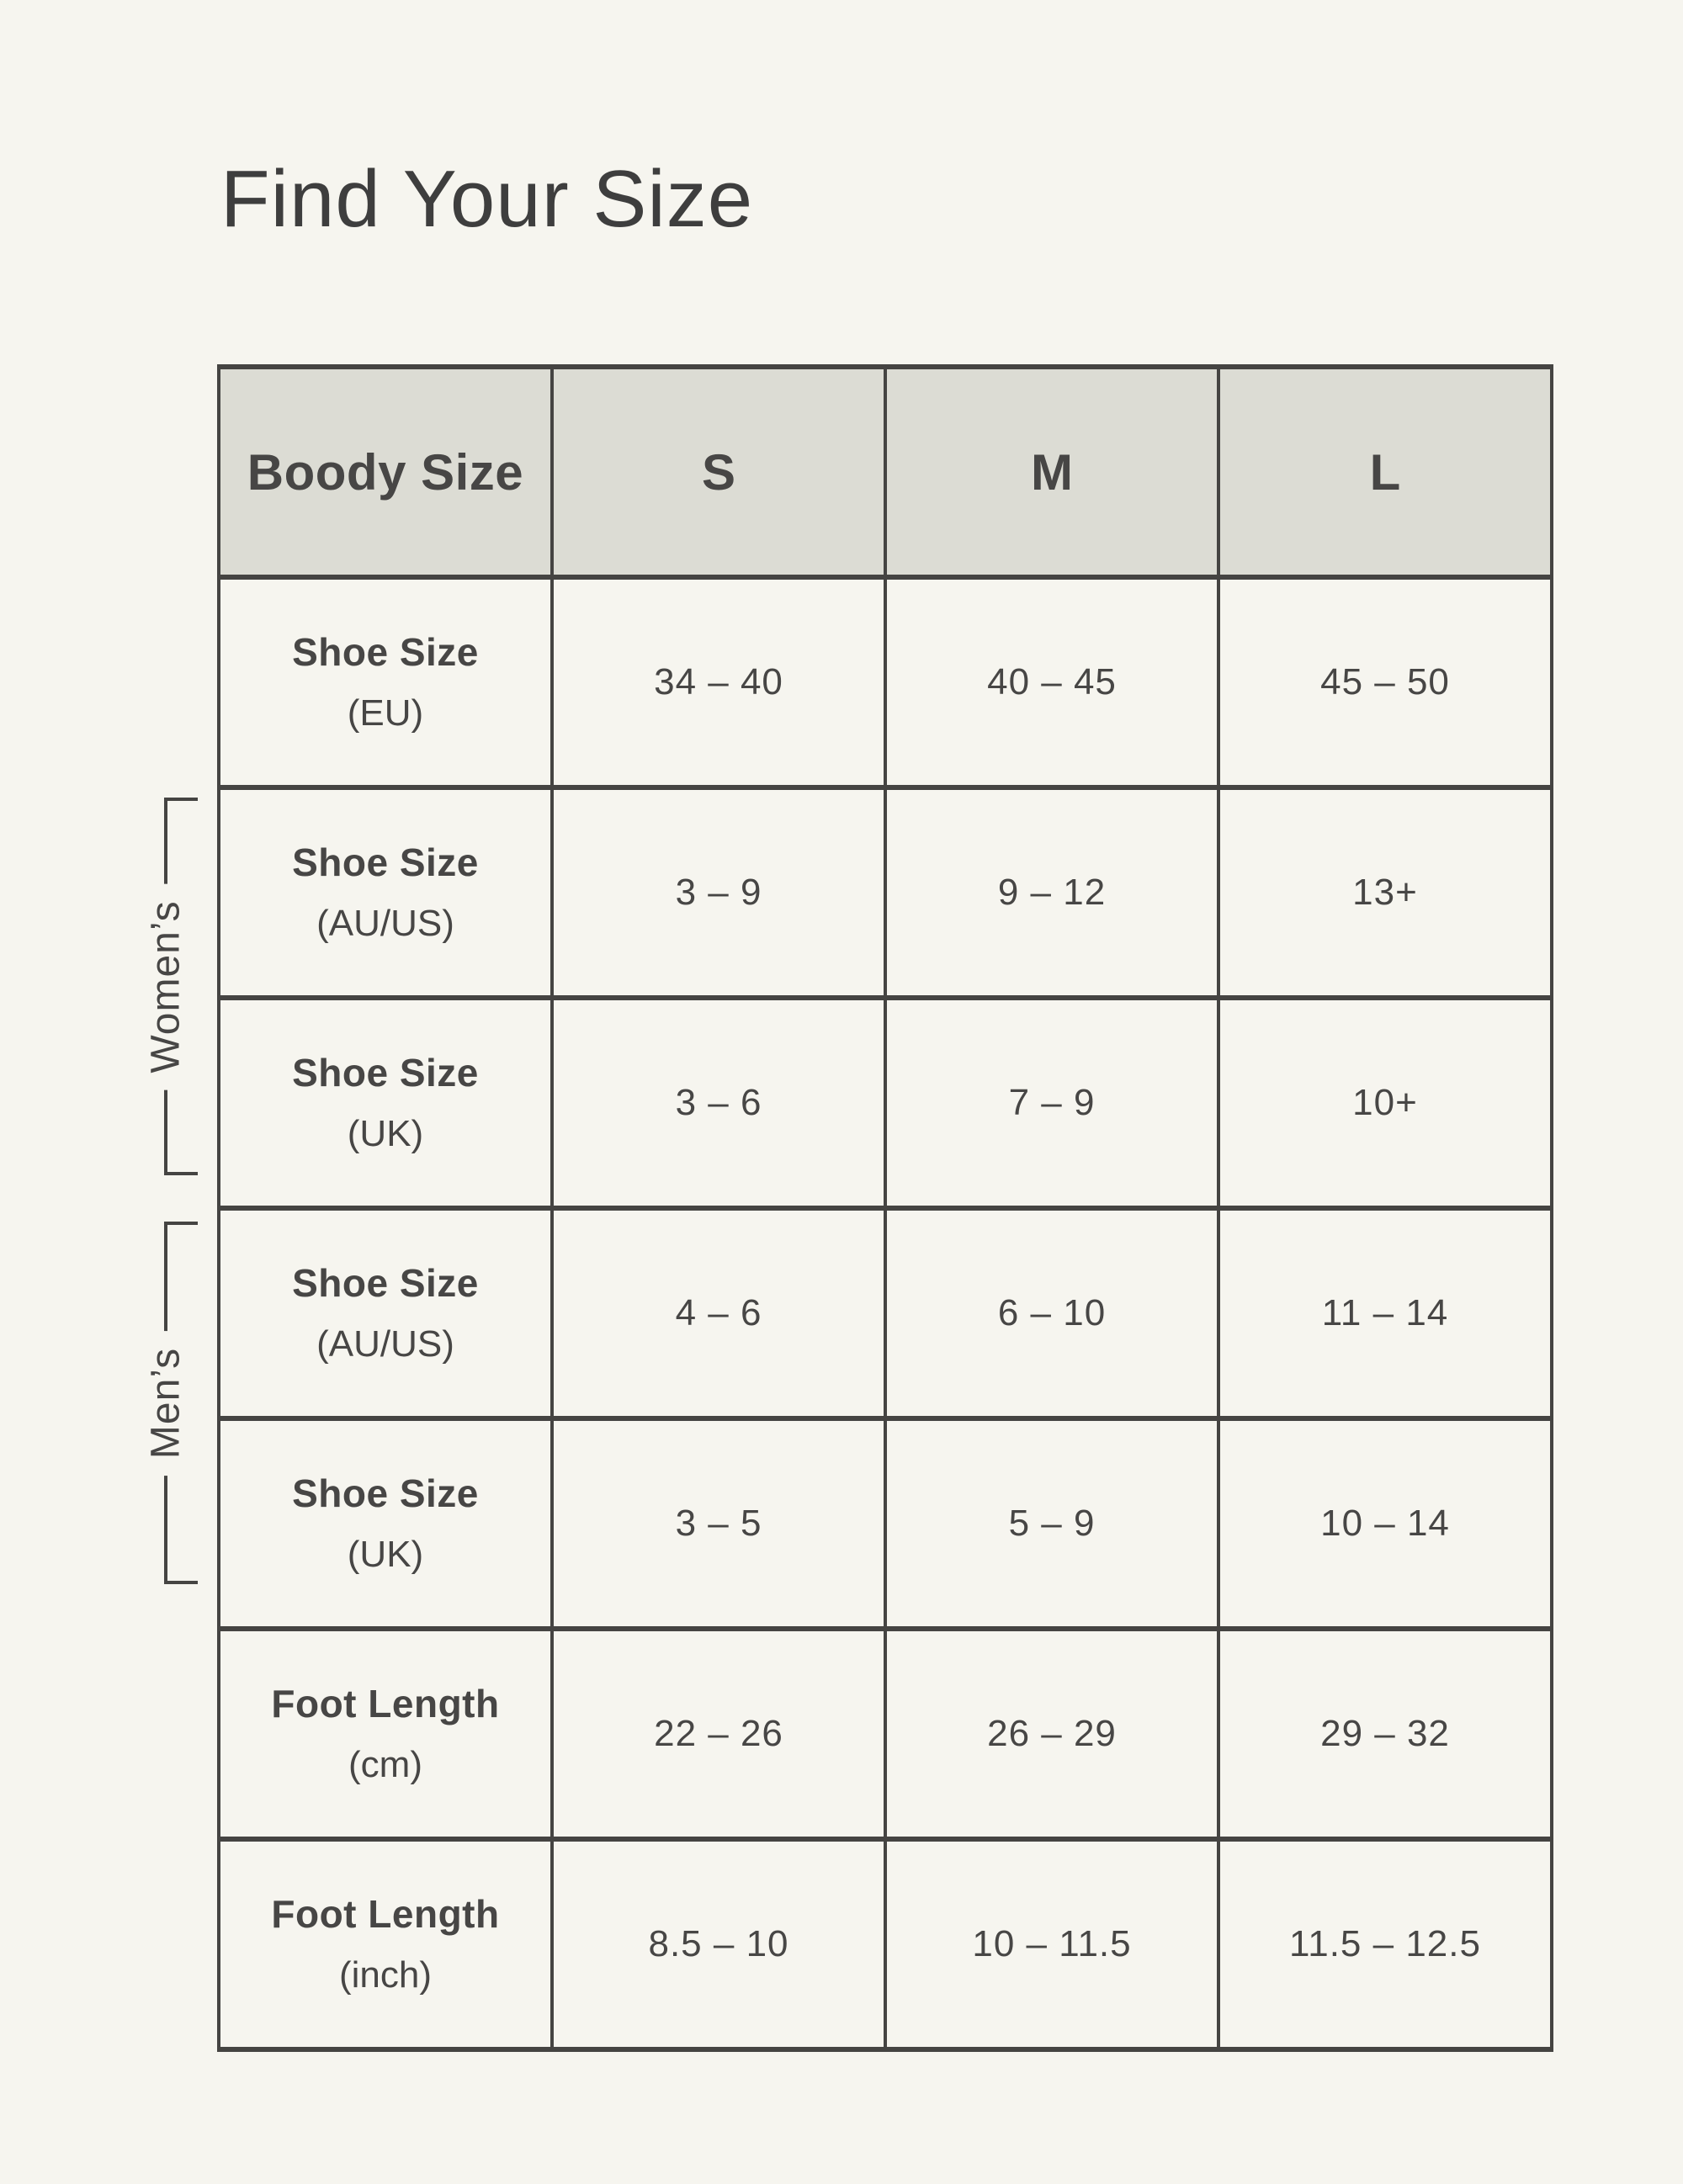 This screenshot has height=2184, width=1683. What do you see at coordinates (718, 1524) in the screenshot?
I see `size-value-cell: 3 – 5` at bounding box center [718, 1524].